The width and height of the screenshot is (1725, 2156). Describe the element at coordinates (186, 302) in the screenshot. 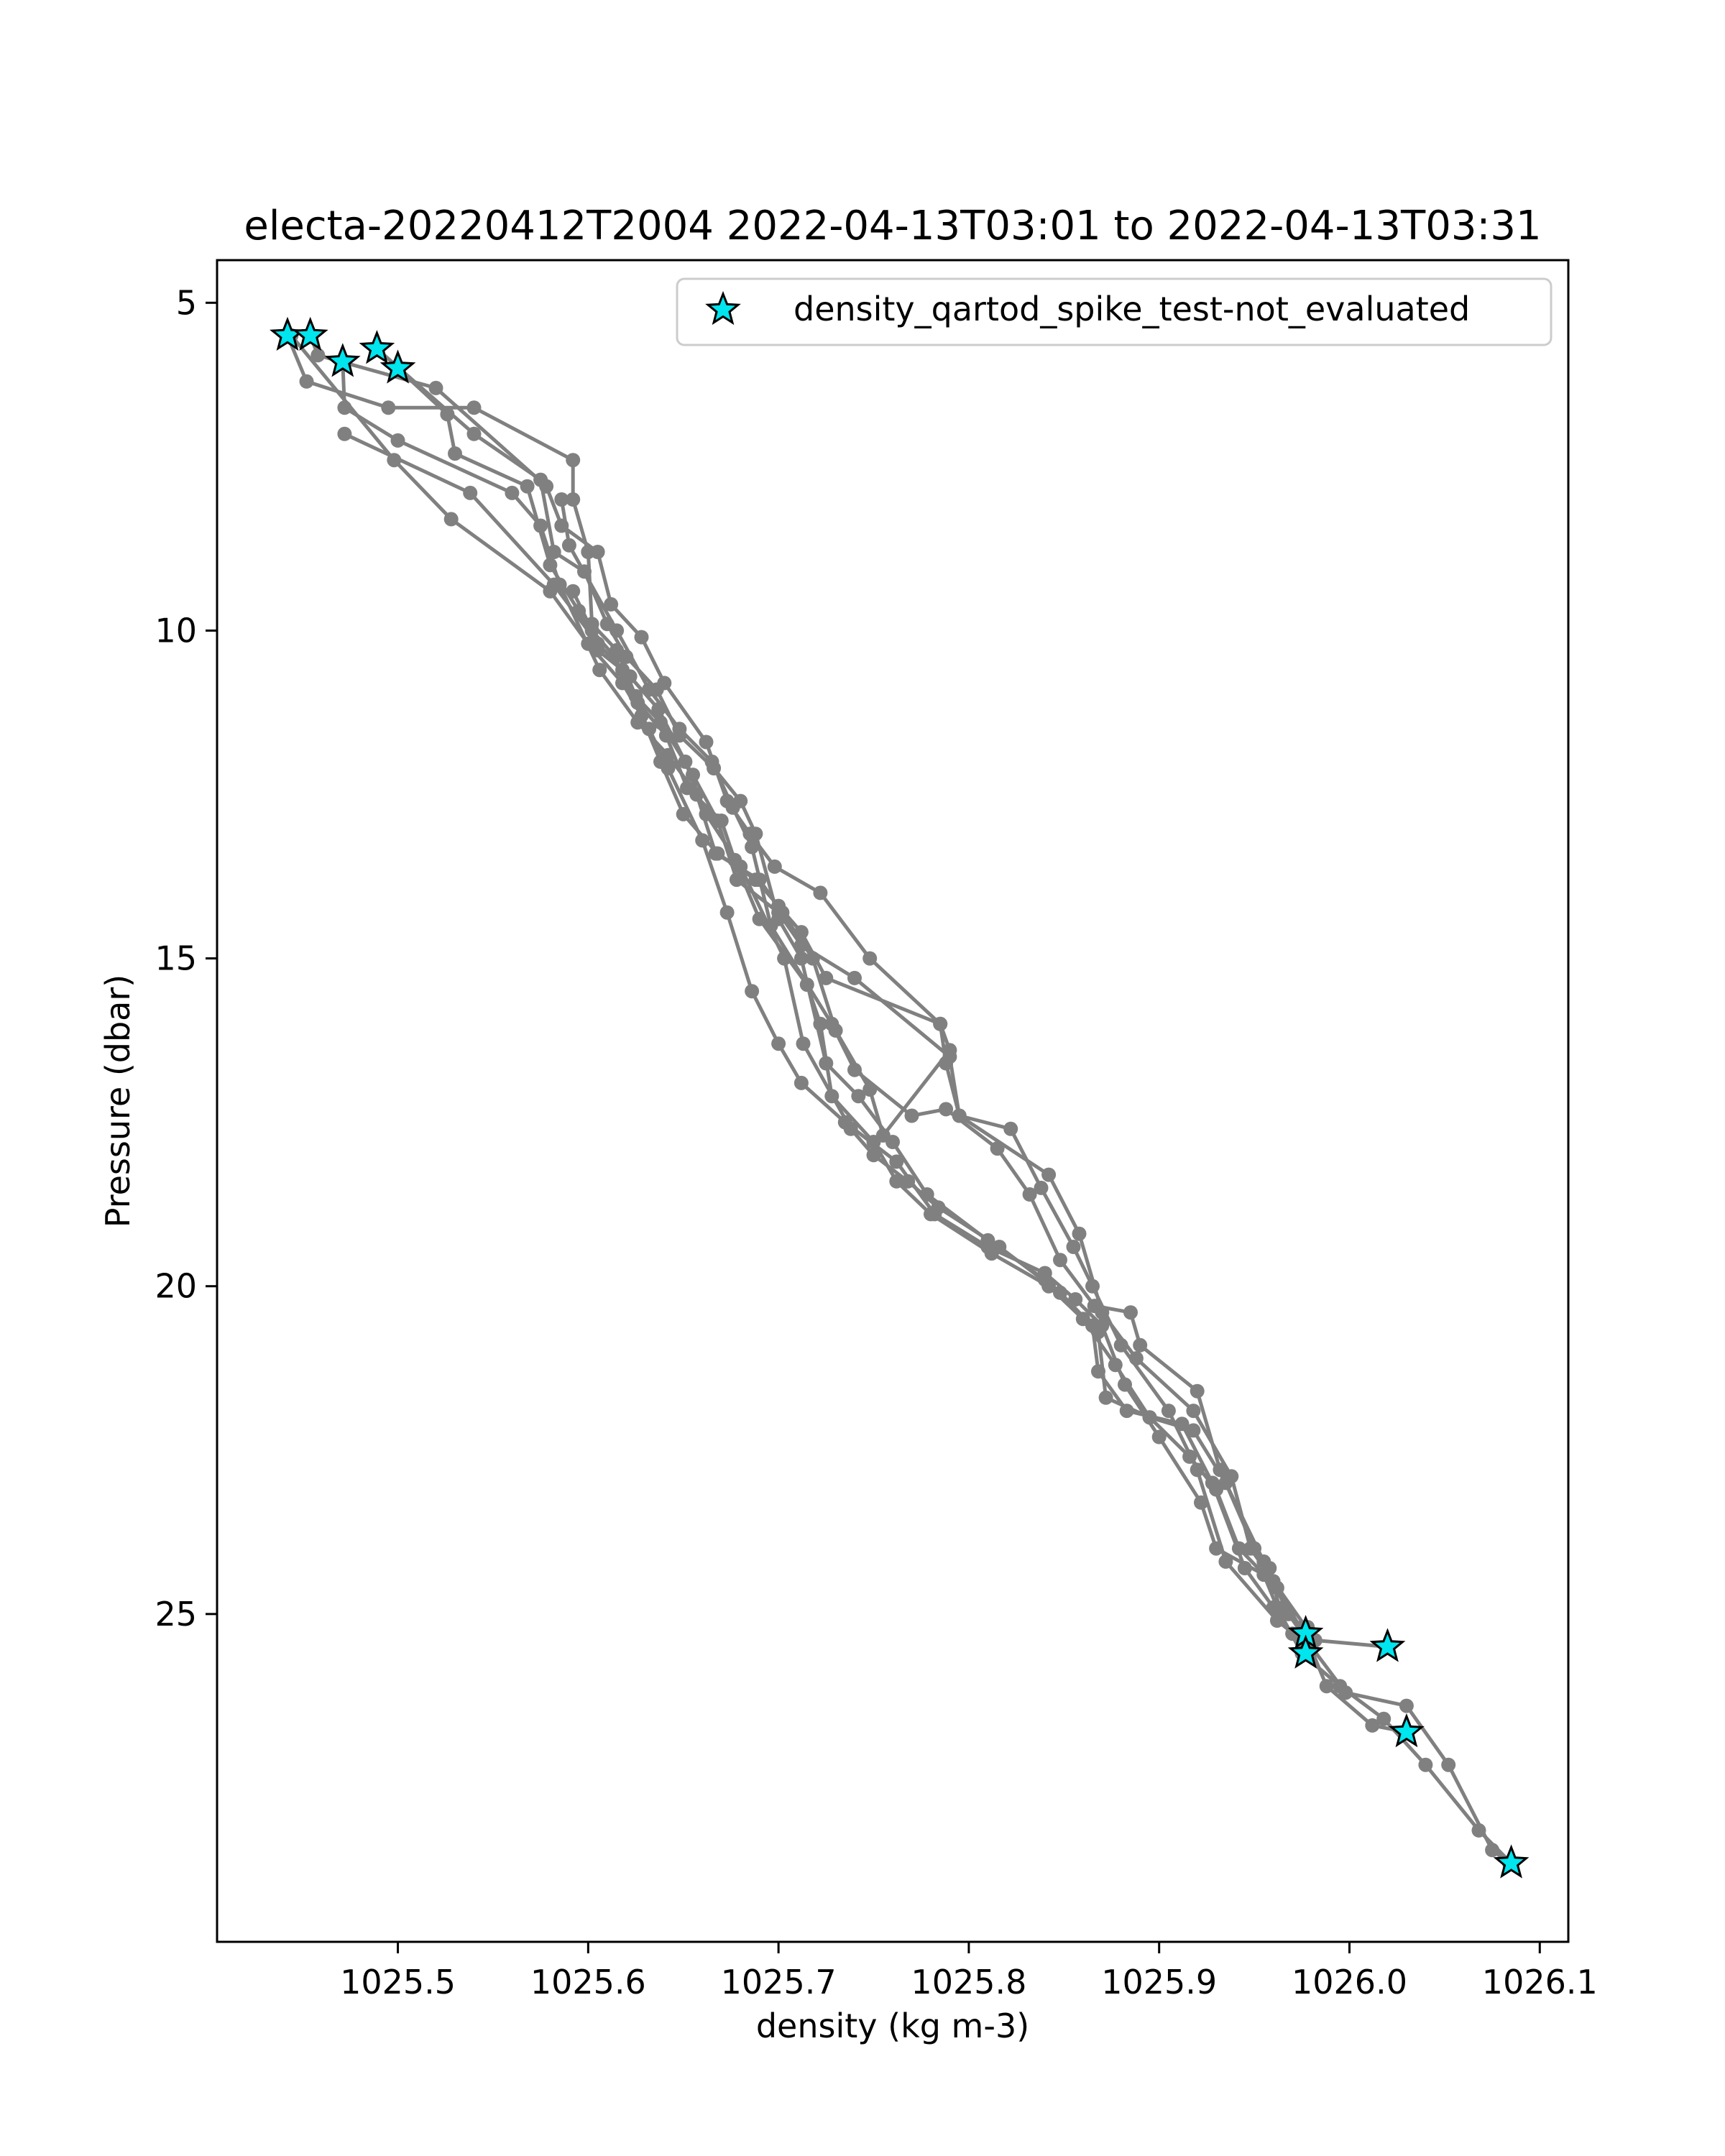

I see `y-tick-label: 5` at that location.